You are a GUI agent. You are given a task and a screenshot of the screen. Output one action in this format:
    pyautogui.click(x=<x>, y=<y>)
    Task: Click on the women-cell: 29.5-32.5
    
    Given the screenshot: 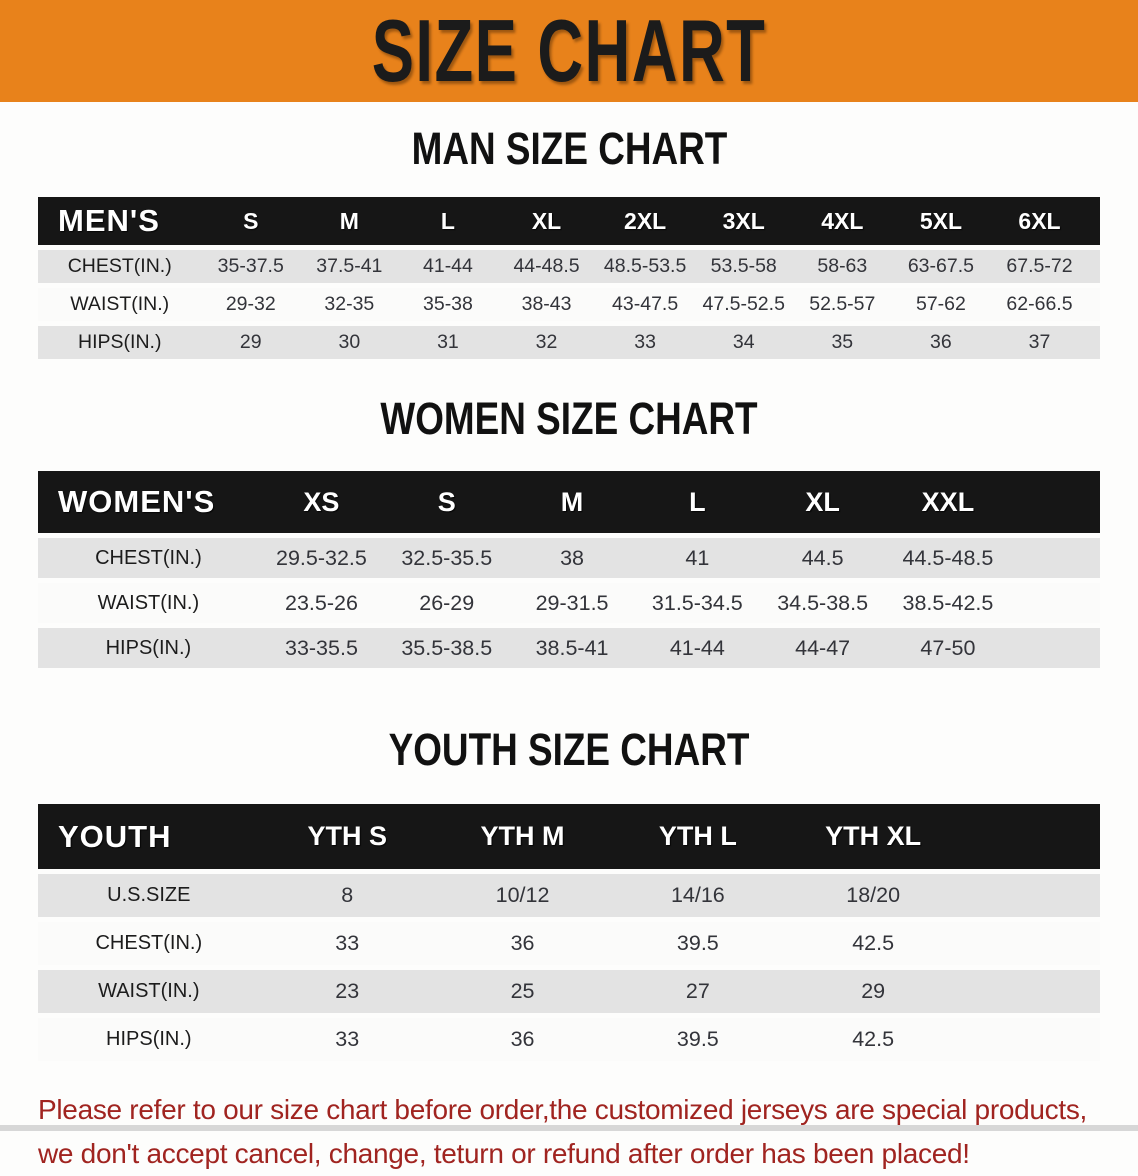 What is the action you would take?
    pyautogui.click(x=321, y=558)
    